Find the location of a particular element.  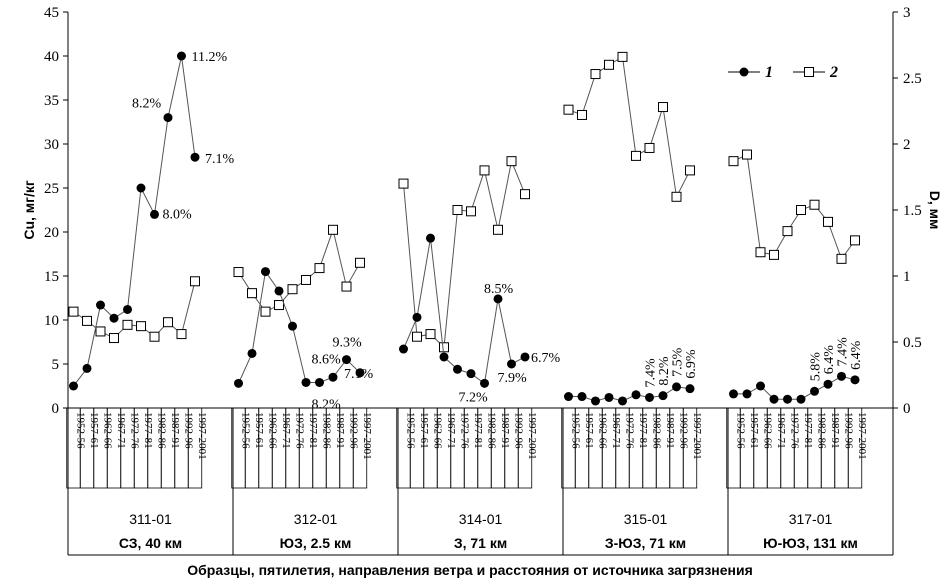

percent-annotation: 6.7% is located at coordinates (546, 358).